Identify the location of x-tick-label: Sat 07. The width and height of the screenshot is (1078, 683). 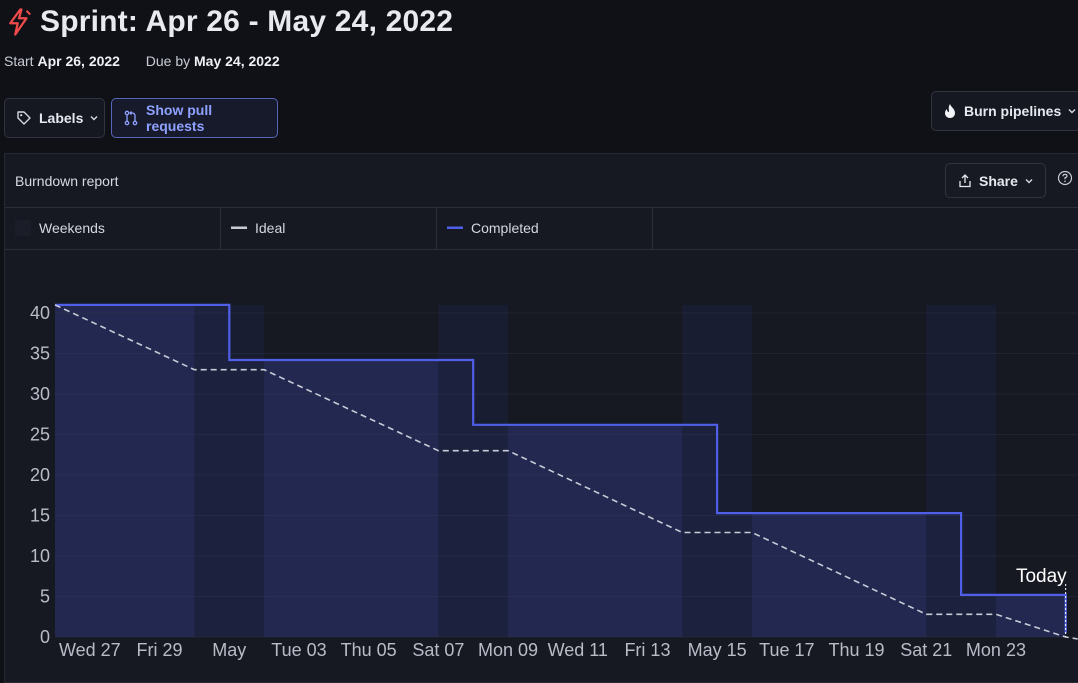
(438, 650).